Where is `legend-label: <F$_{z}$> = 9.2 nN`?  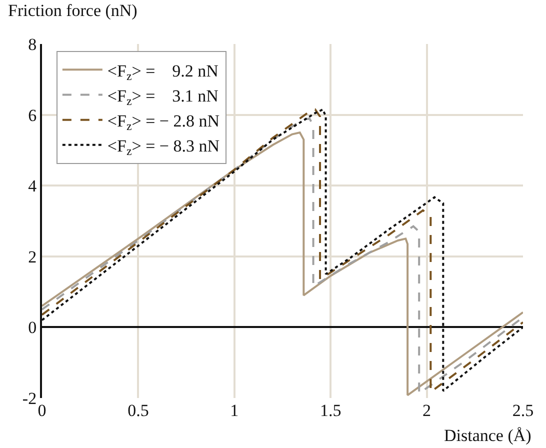 legend-label: <F$_{z}$> = 9.2 nN is located at coordinates (162, 72).